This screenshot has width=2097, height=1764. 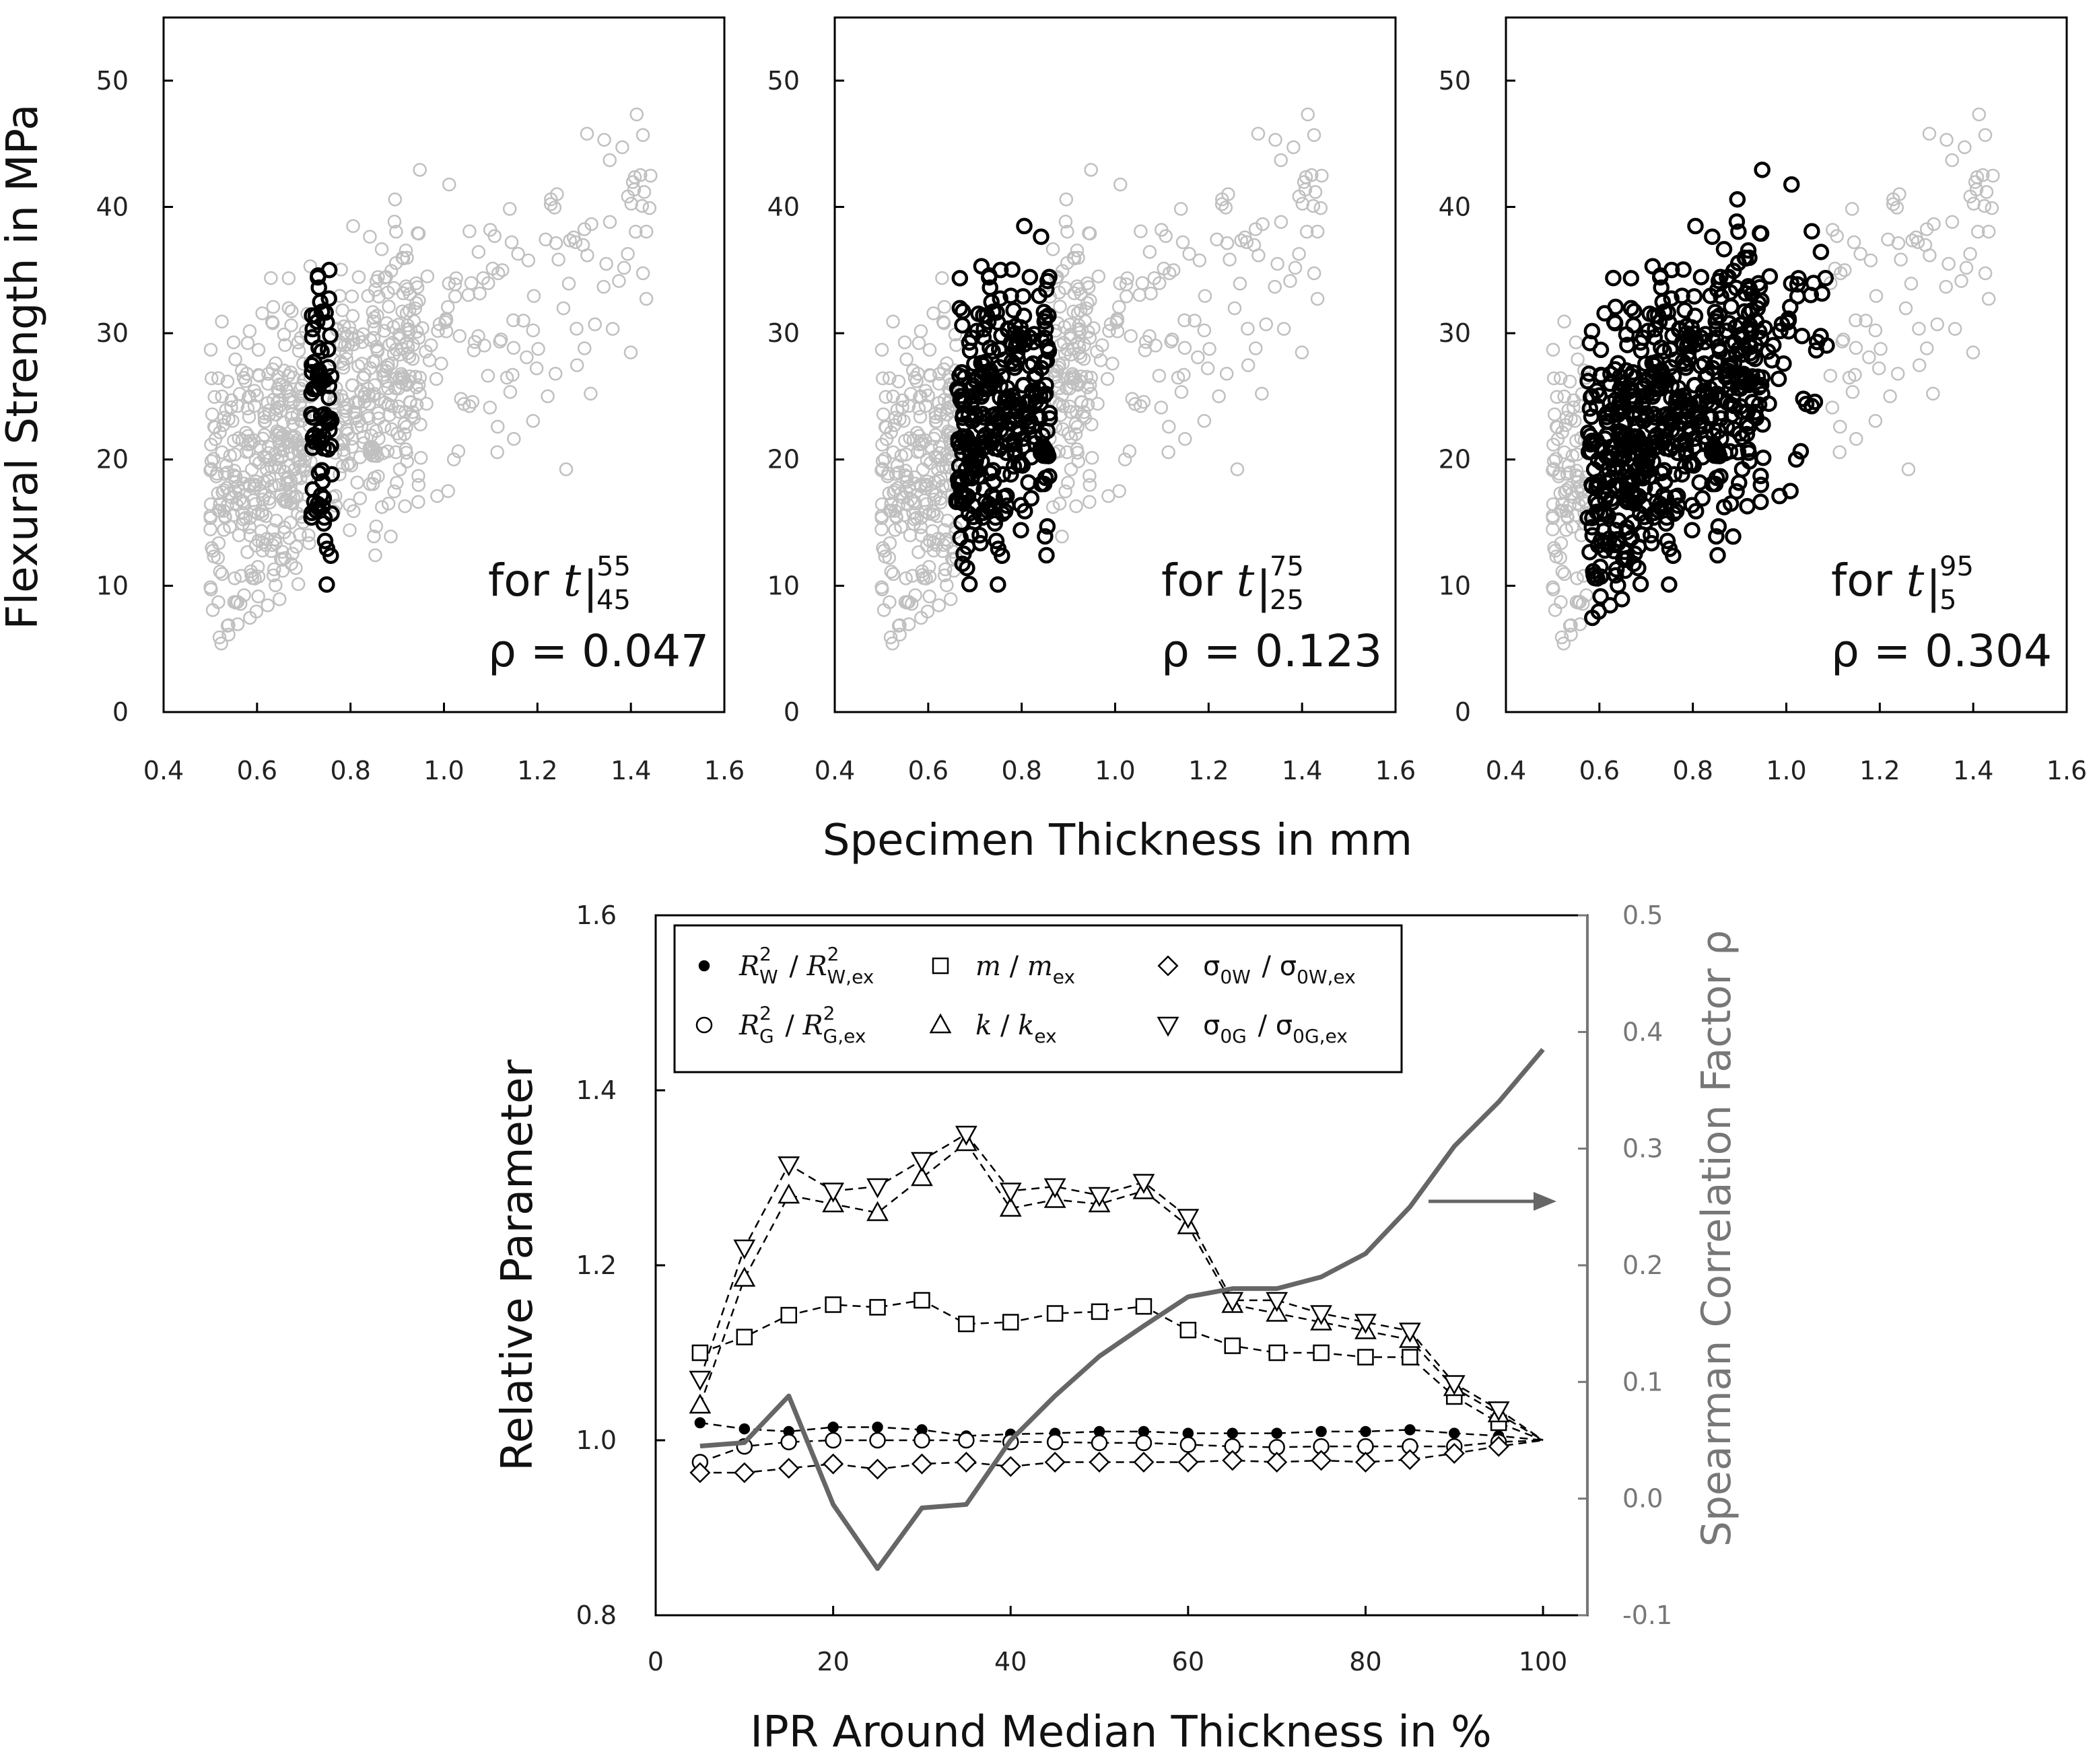 I want to click on legend-label: m / mex, so click(x=1026, y=969).